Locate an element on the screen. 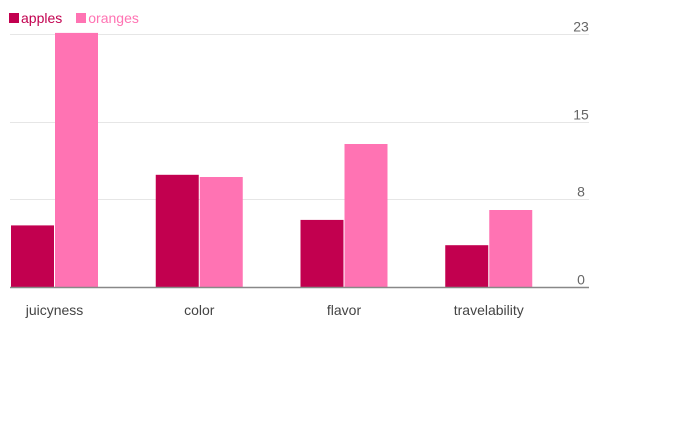  legend-swatch-oranges is located at coordinates (81, 18).